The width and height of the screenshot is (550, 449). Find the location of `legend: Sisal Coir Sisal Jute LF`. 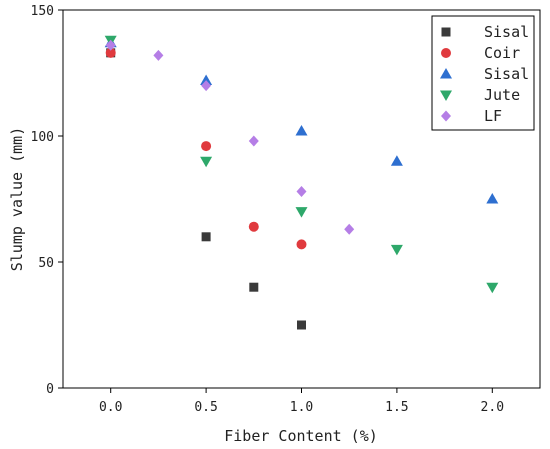

legend: Sisal Coir Sisal Jute LF is located at coordinates (483, 73).